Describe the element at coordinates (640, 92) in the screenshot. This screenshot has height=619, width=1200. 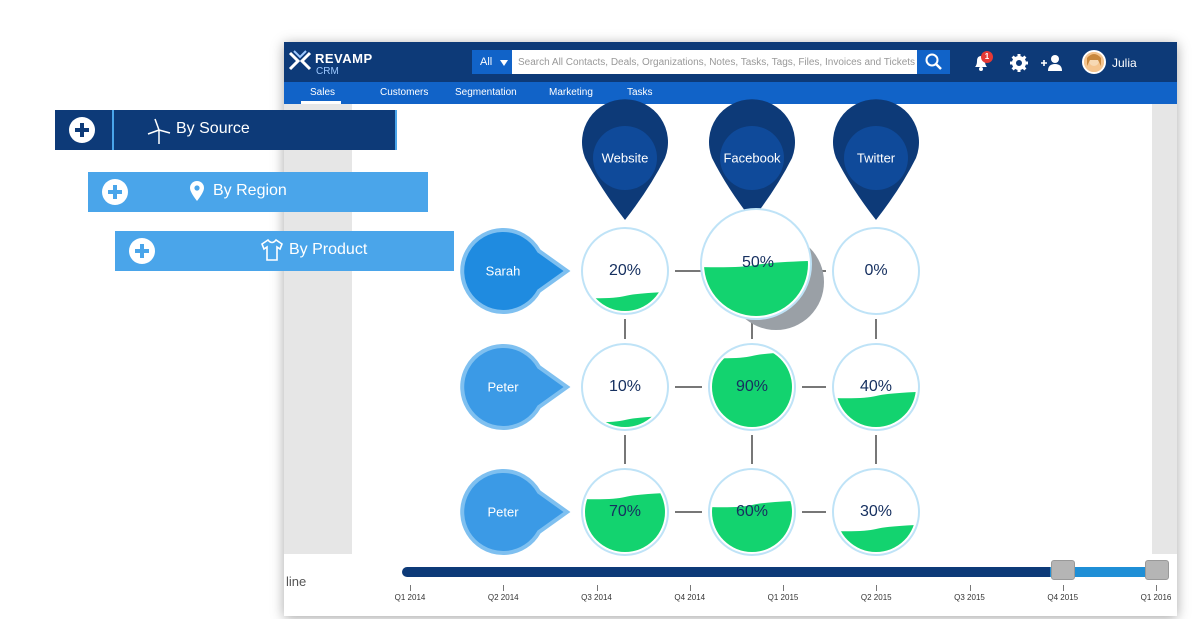
I see `tab-tasks: Tasks` at that location.